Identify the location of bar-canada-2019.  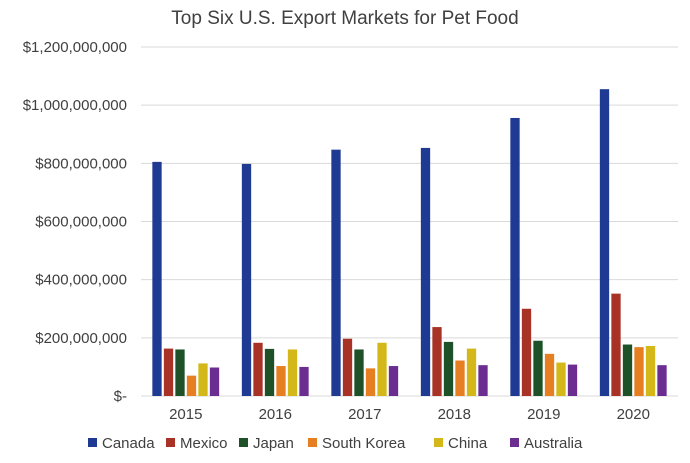
(515, 257).